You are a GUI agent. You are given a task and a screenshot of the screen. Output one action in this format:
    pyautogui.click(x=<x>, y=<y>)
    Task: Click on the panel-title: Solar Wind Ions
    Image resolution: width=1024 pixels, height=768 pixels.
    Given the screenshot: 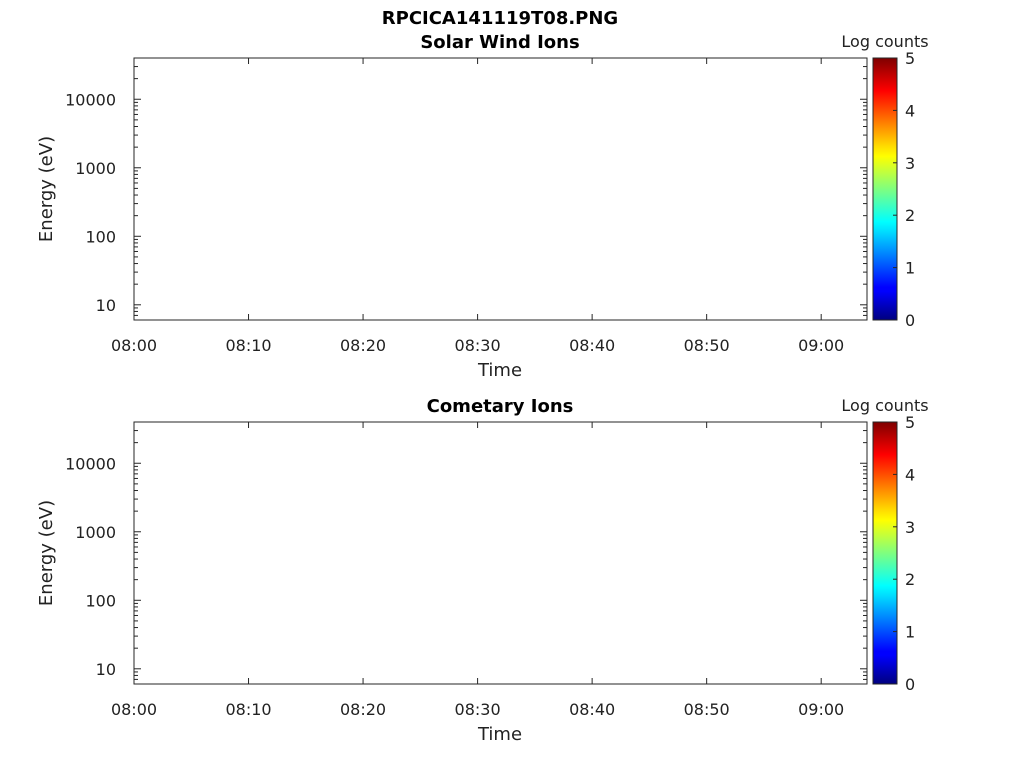 What is the action you would take?
    pyautogui.click(x=499, y=42)
    